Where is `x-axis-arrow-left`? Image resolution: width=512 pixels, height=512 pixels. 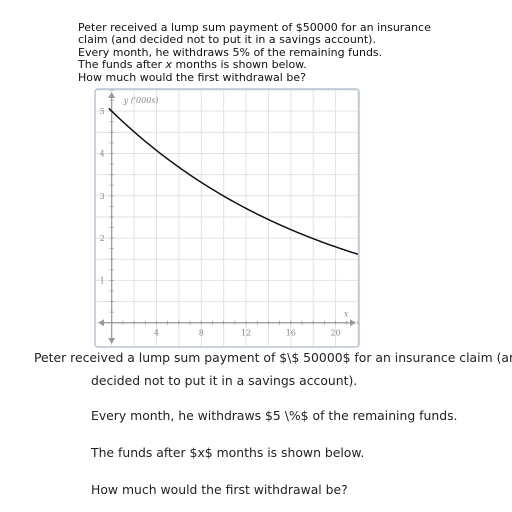 x-axis-arrow-left is located at coordinates (101, 323).